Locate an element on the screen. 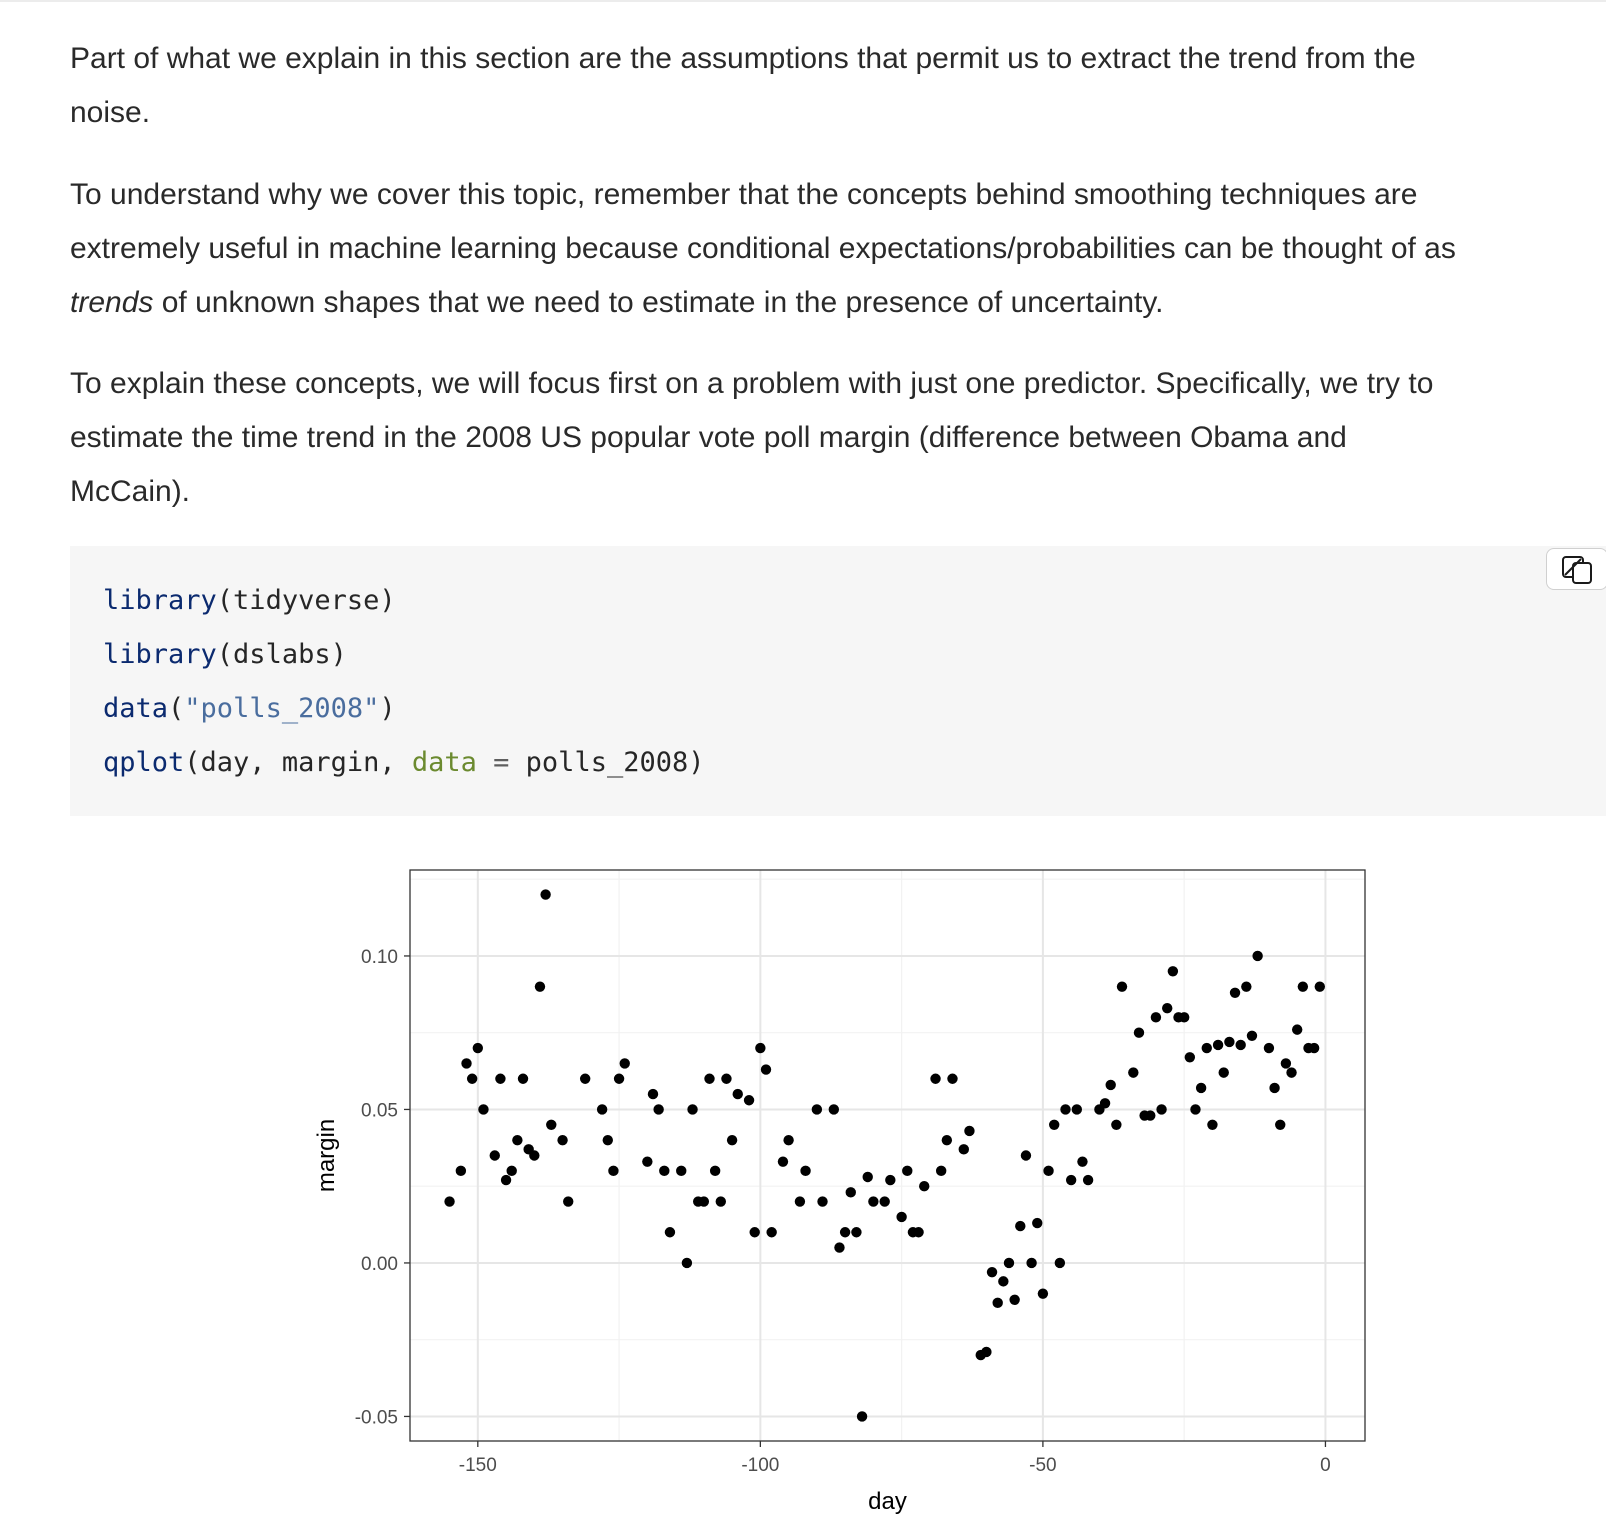 The height and width of the screenshot is (1526, 1606). y-tick-label: 0.05 is located at coordinates (379, 1110).